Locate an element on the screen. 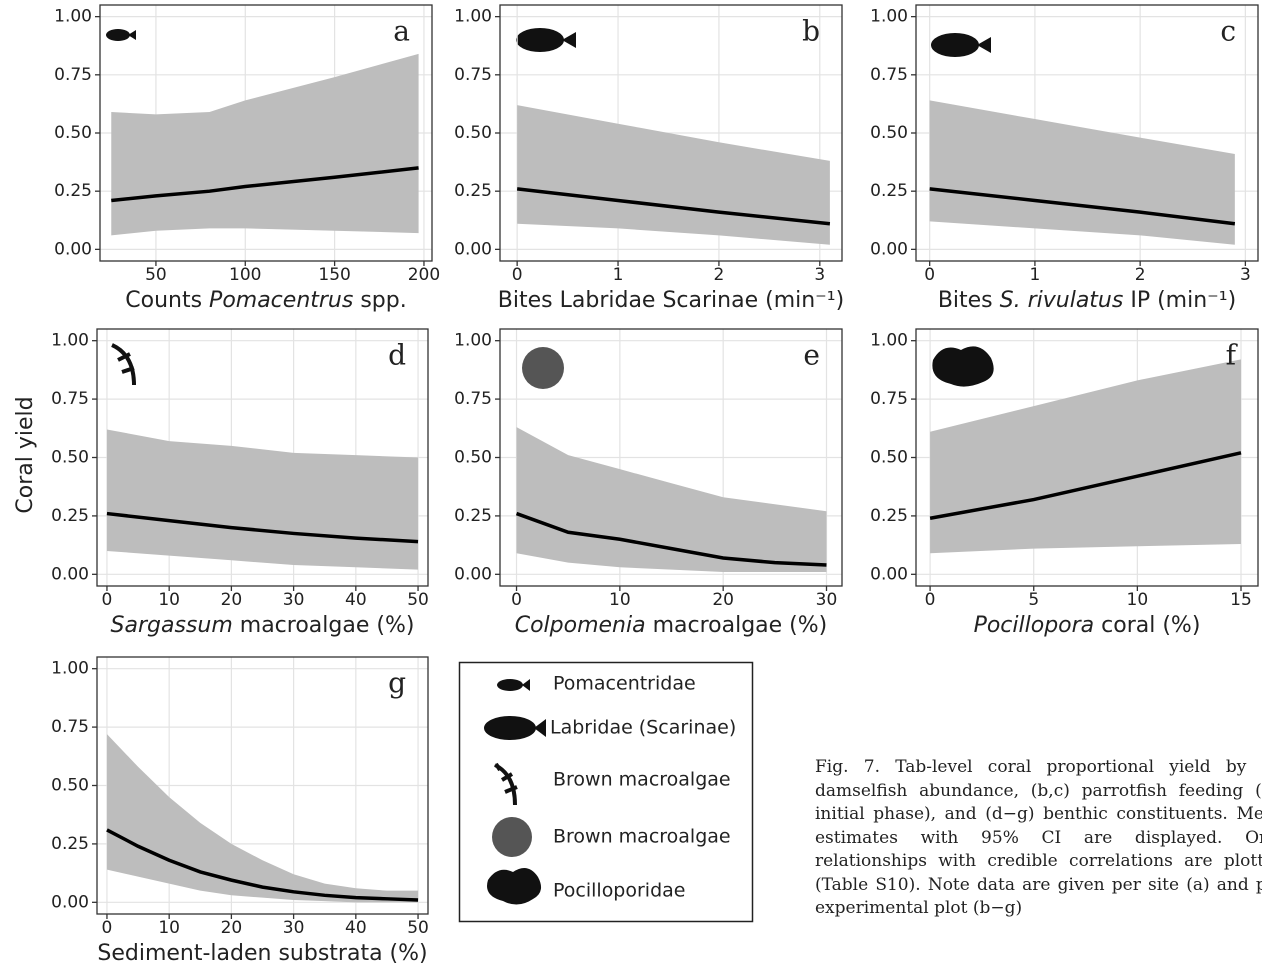 Image resolution: width=1262 pixels, height=964 pixels. x-axis-label-part: spp. is located at coordinates (379, 300).